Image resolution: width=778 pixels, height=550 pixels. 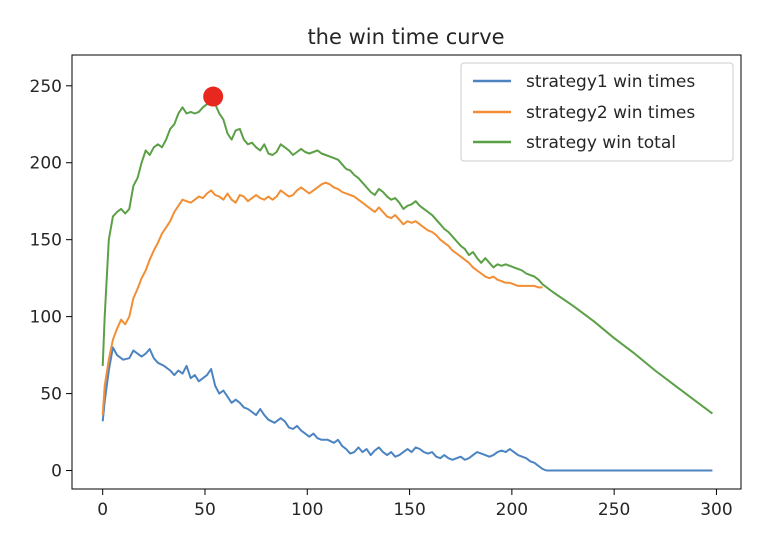 What do you see at coordinates (307, 510) in the screenshot?
I see `x-tick-label: 100` at bounding box center [307, 510].